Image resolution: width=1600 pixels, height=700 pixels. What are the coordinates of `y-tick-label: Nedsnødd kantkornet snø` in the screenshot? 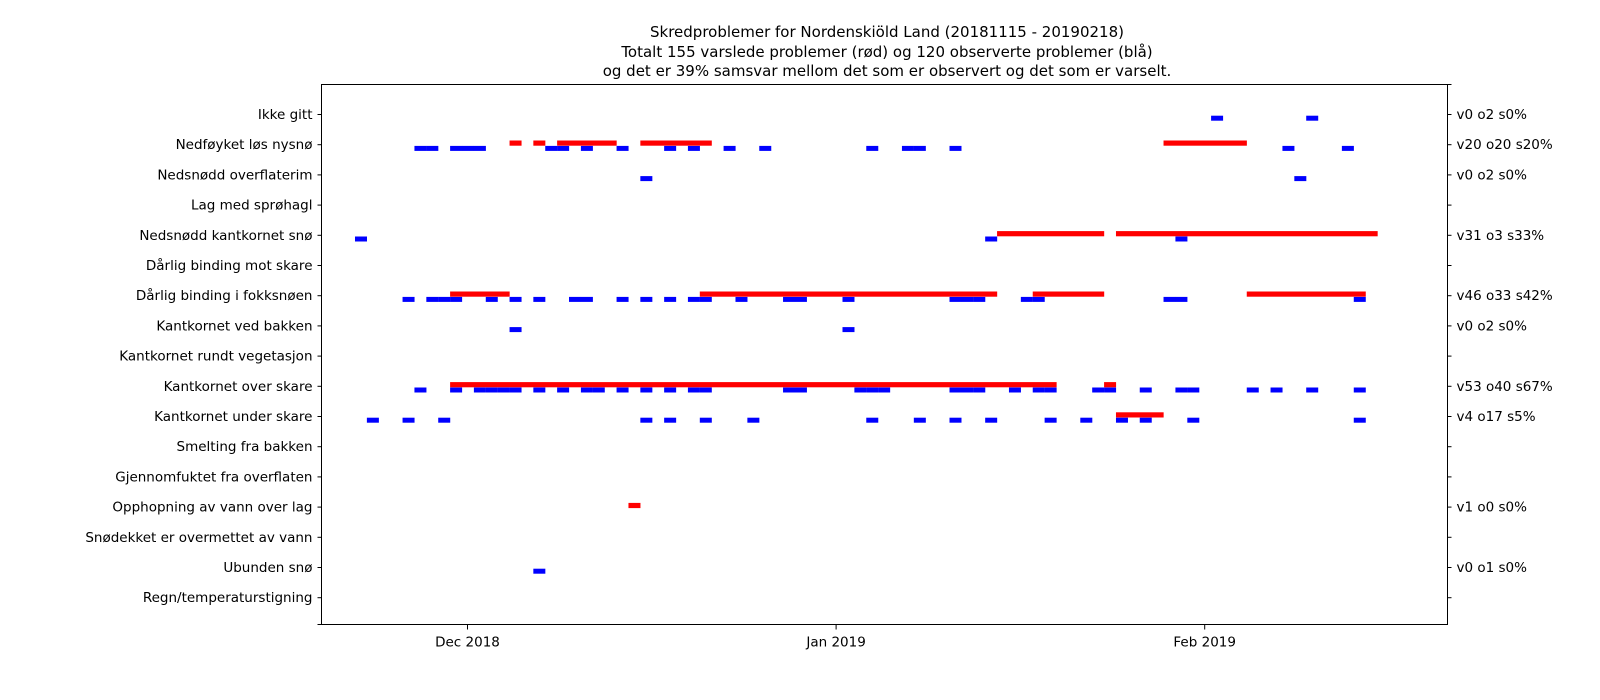 It's located at (225, 236).